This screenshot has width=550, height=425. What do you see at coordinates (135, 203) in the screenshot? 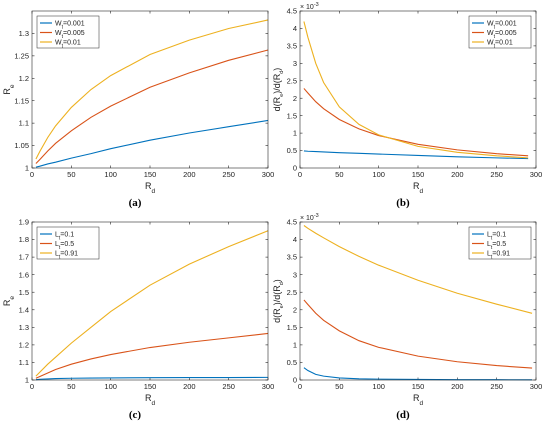
I see `panel-label: (a)` at bounding box center [135, 203].